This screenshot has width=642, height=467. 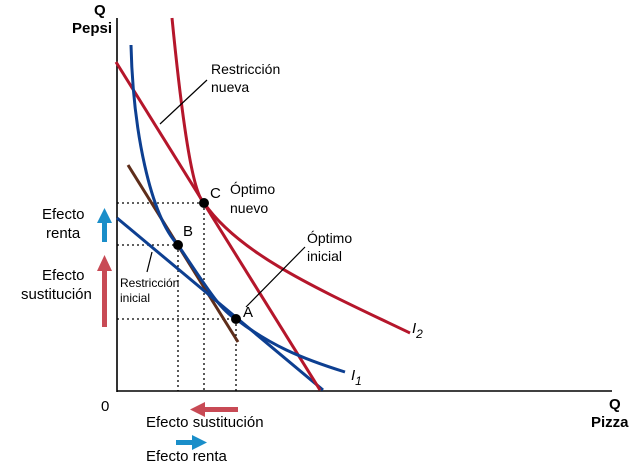 What do you see at coordinates (135, 298) in the screenshot?
I see `initial-constraint-label-line2: inicial` at bounding box center [135, 298].